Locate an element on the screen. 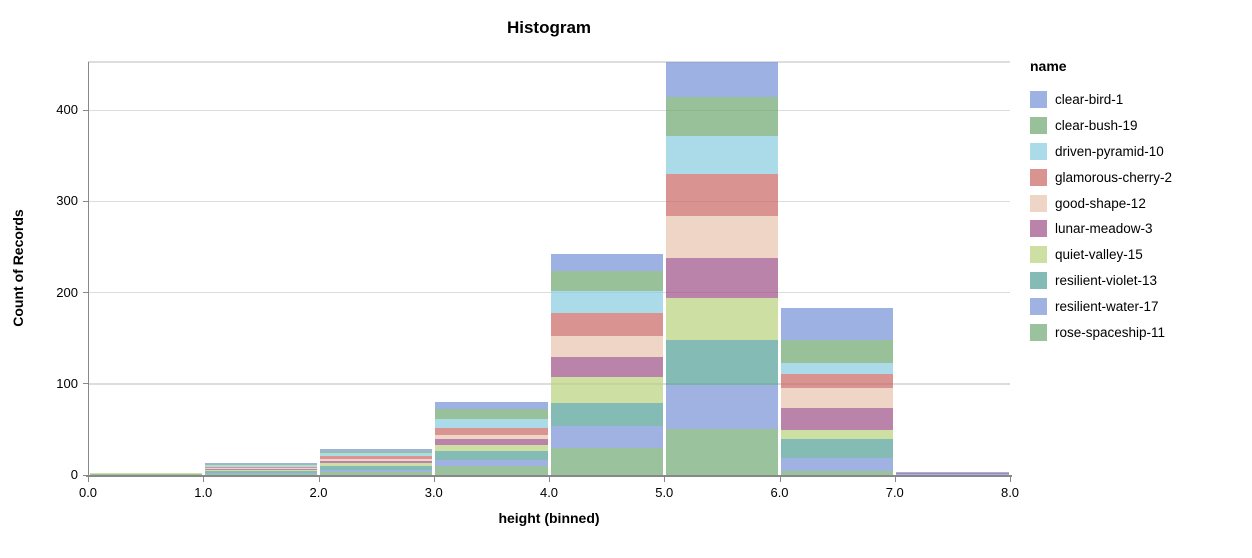 This screenshot has width=1252, height=558. legend-item: resilient-water-17 is located at coordinates (1101, 306).